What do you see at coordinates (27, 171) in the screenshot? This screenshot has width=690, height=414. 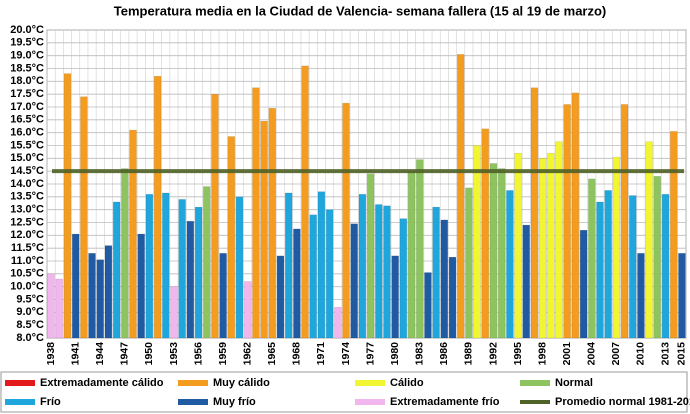 I see `y-tick-label: 14.5°C` at bounding box center [27, 171].